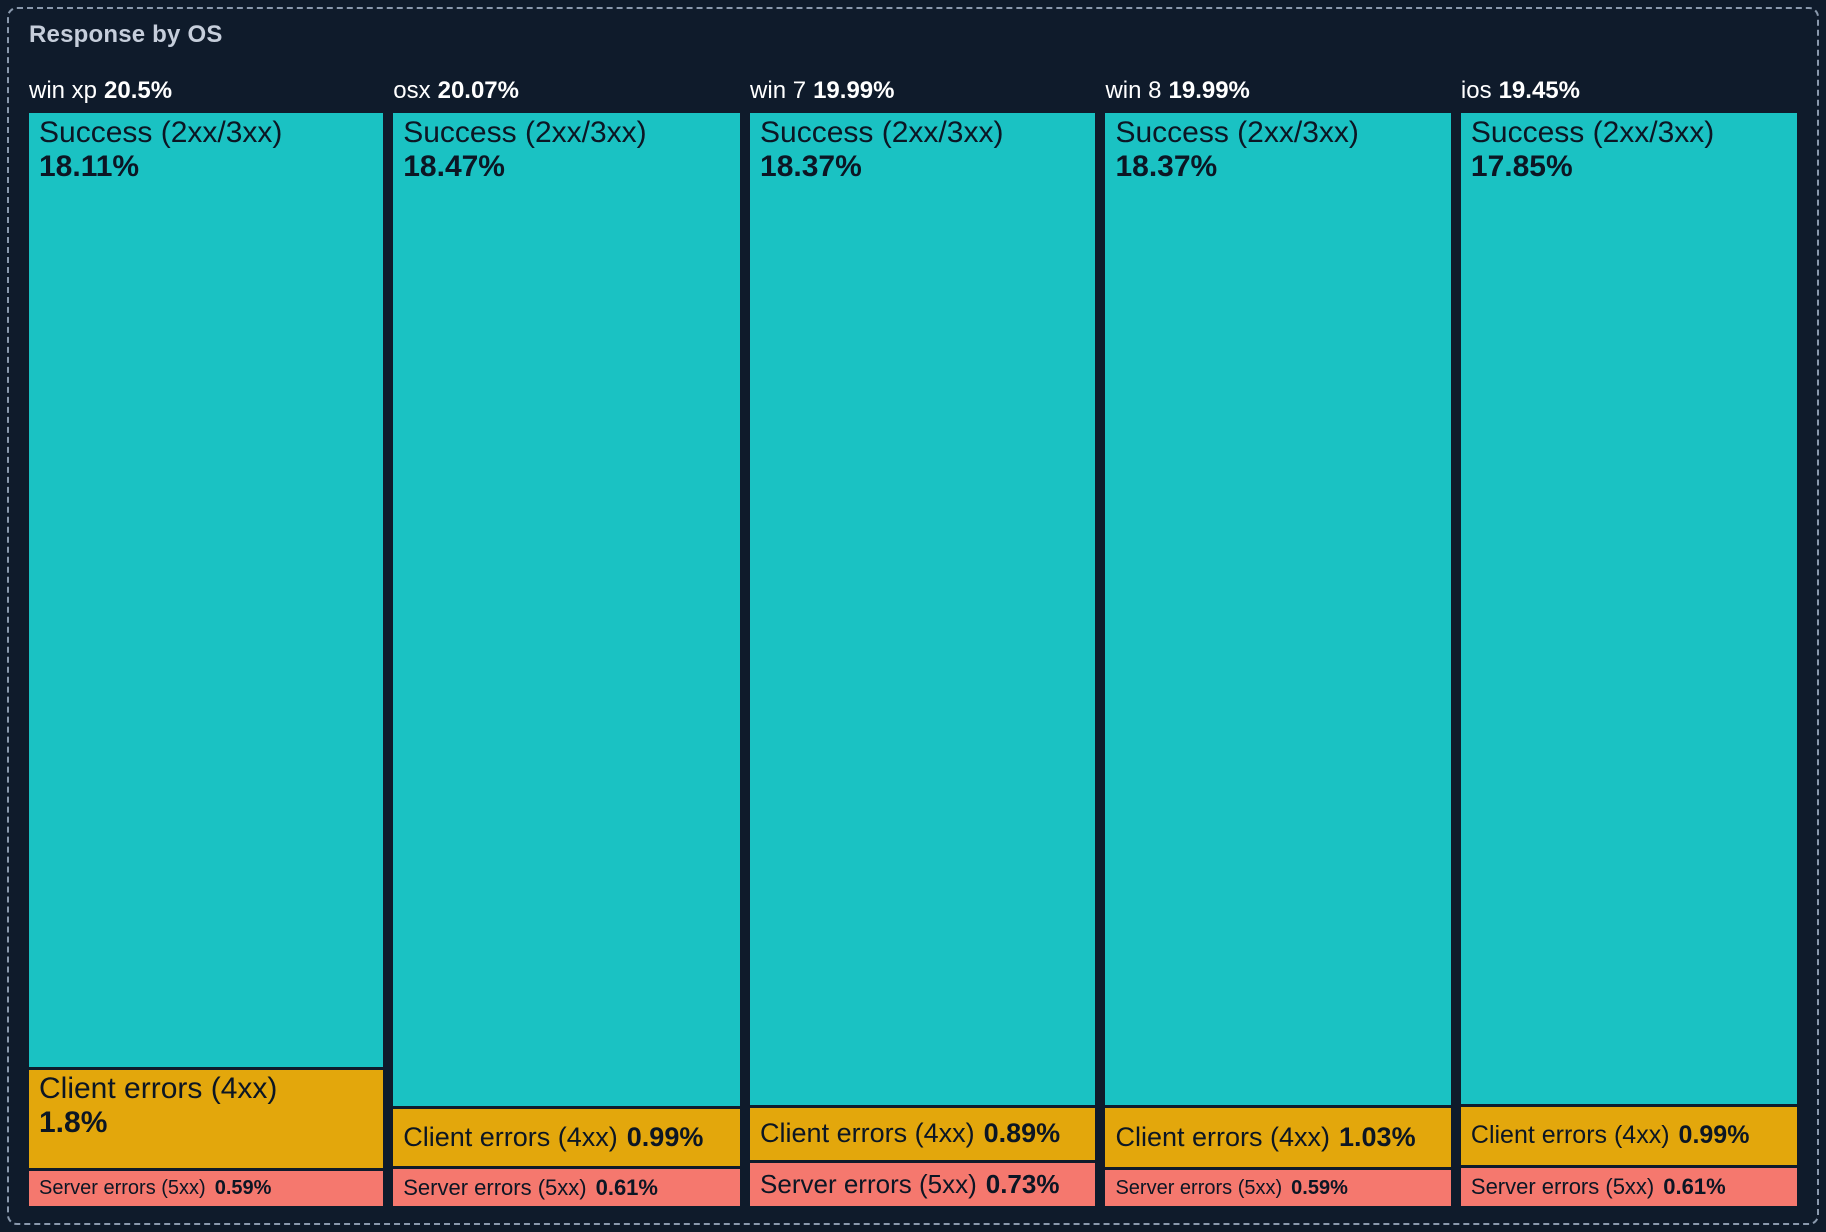 This screenshot has height=1232, width=1826. I want to click on os-total-percent: 20.5%, so click(138, 91).